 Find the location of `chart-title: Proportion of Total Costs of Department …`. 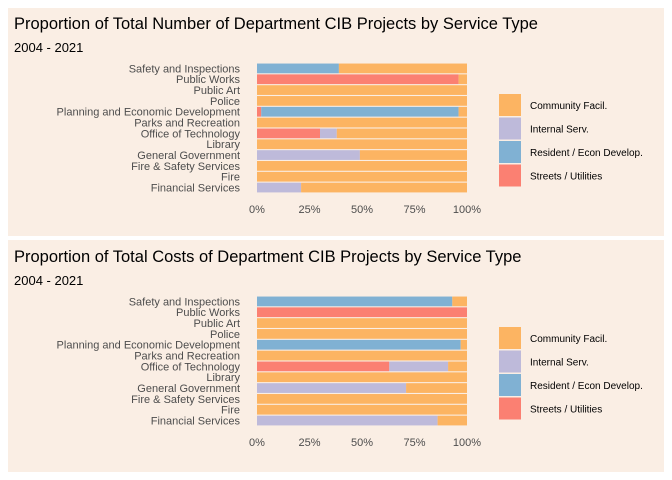

chart-title: Proportion of Total Costs of Department … is located at coordinates (267, 257).